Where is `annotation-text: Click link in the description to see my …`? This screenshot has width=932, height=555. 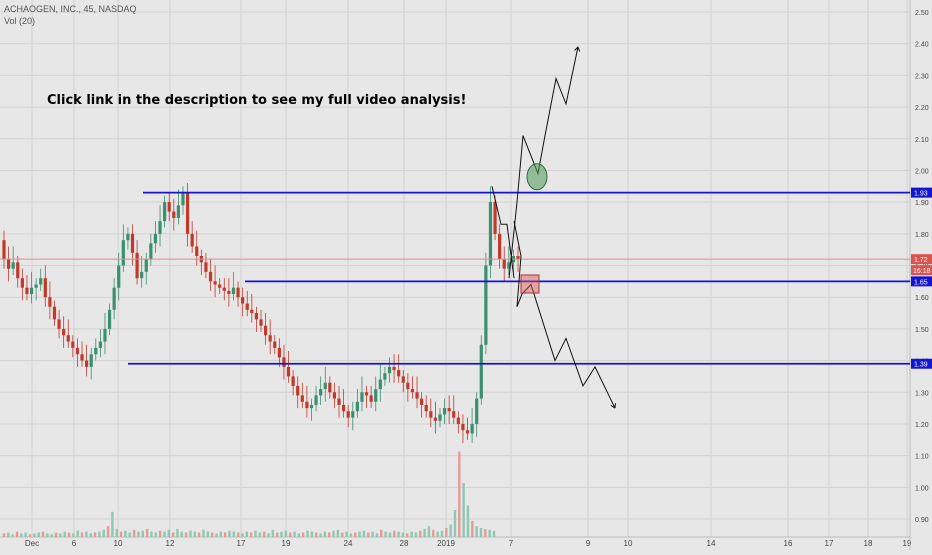
annotation-text: Click link in the description to see my … is located at coordinates (257, 100).